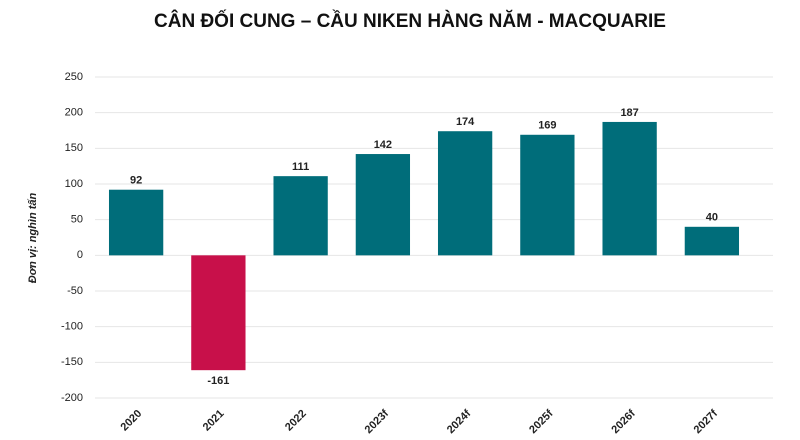 The width and height of the screenshot is (800, 440). What do you see at coordinates (377, 421) in the screenshot?
I see `x-tick-label: 2023f` at bounding box center [377, 421].